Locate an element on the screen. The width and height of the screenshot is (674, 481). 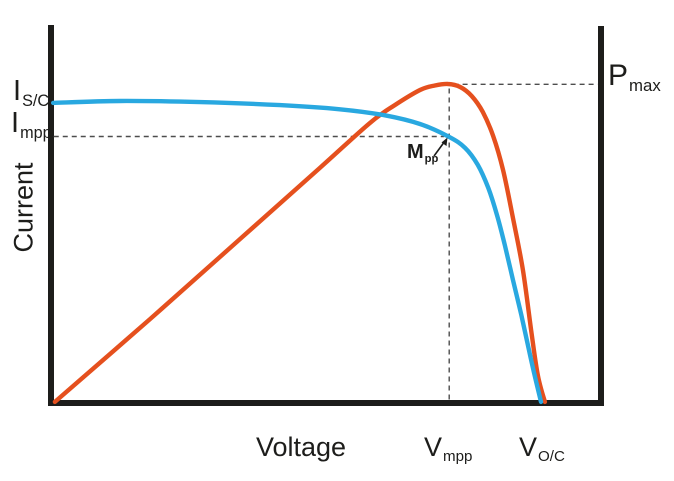
mpp-pointer-arrowhead is located at coordinates (444, 141).